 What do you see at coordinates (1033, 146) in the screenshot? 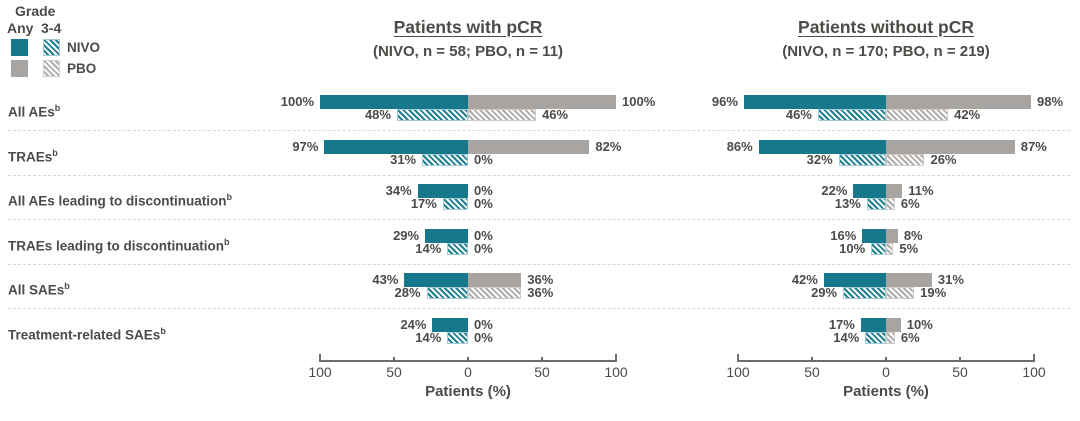
I see `pbo-any-grade-value-label: 87%` at bounding box center [1033, 146].